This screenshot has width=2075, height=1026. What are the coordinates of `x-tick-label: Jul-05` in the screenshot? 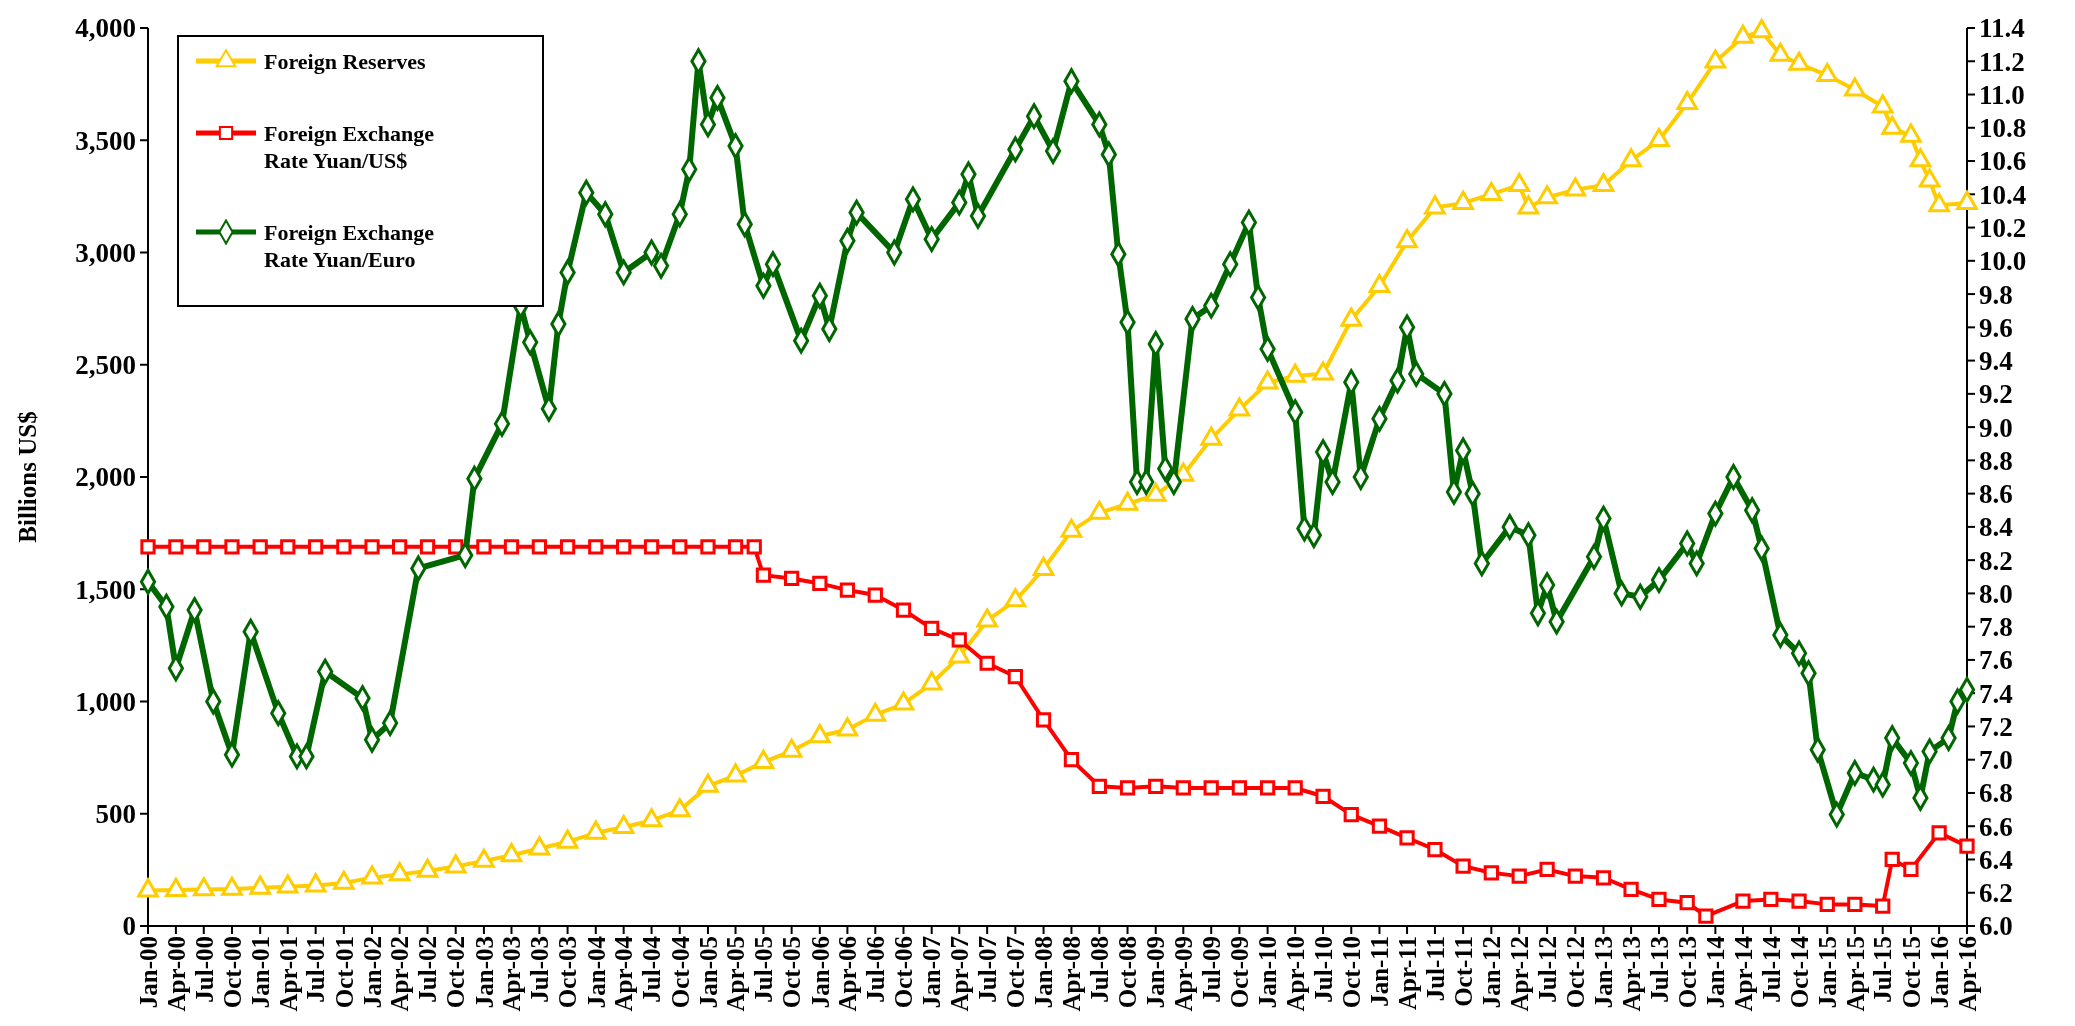 It's located at (764, 969).